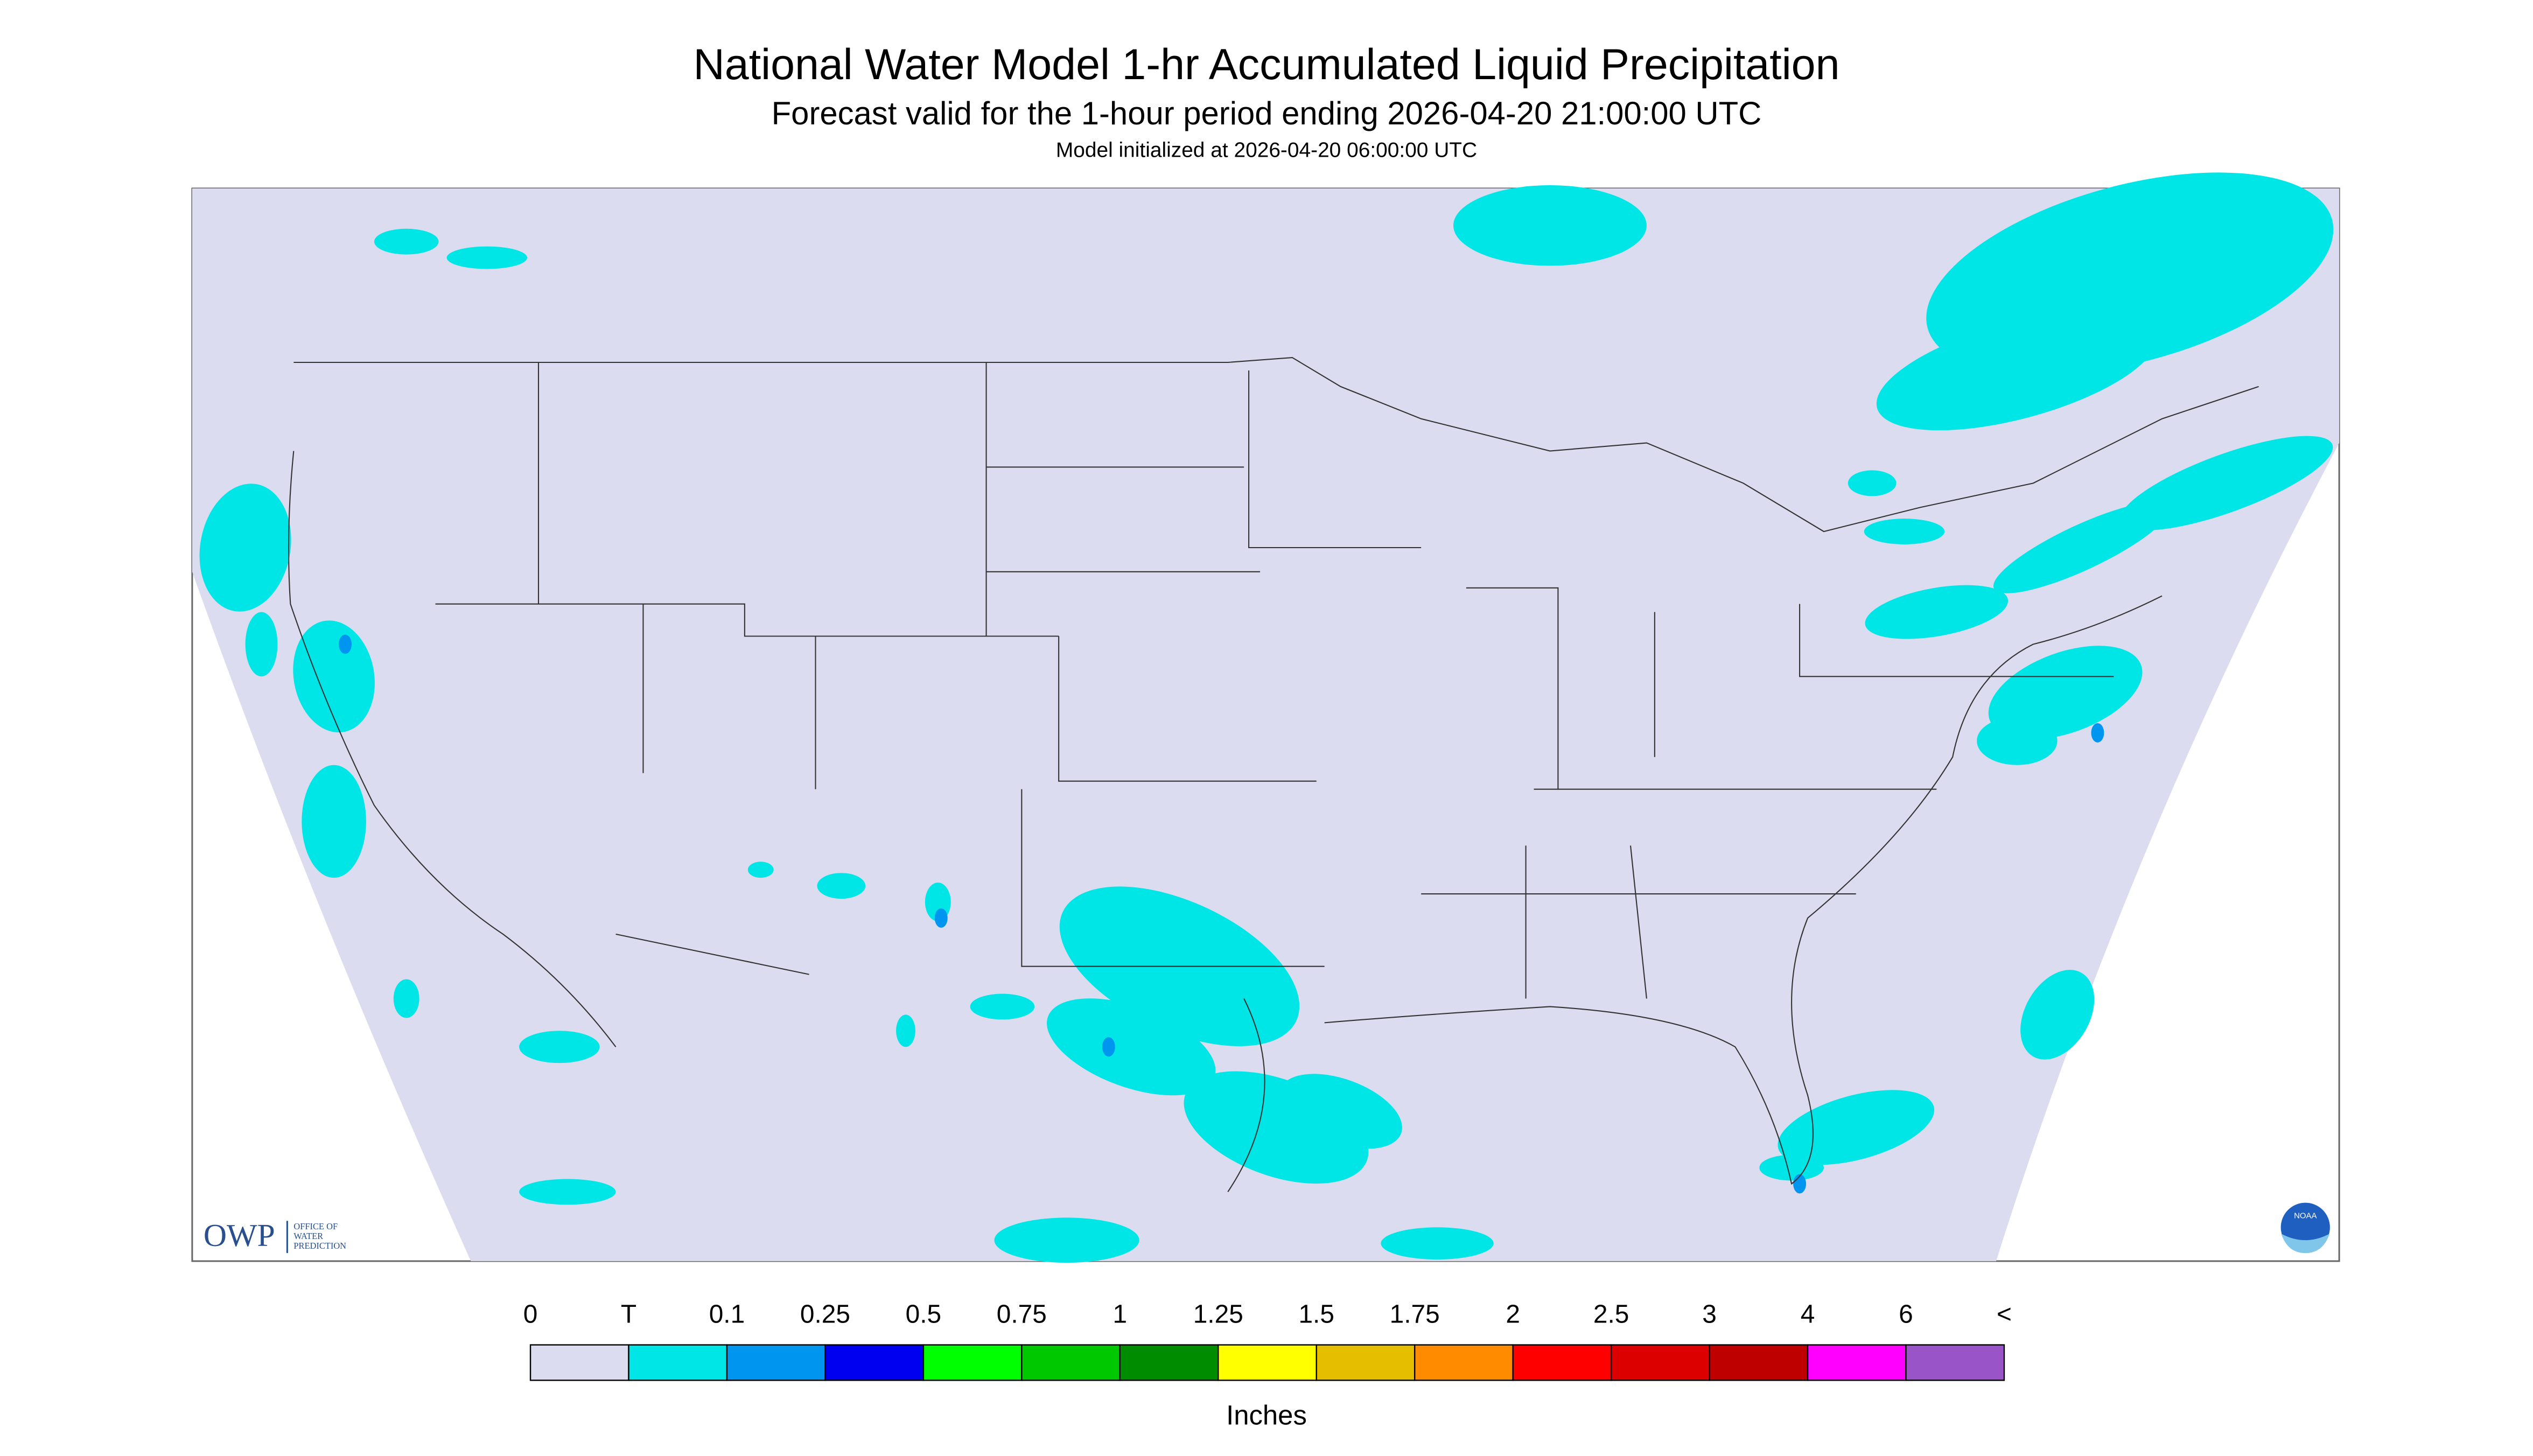  Describe the element at coordinates (825, 1314) in the screenshot. I see `legend-label: 0.25` at that location.